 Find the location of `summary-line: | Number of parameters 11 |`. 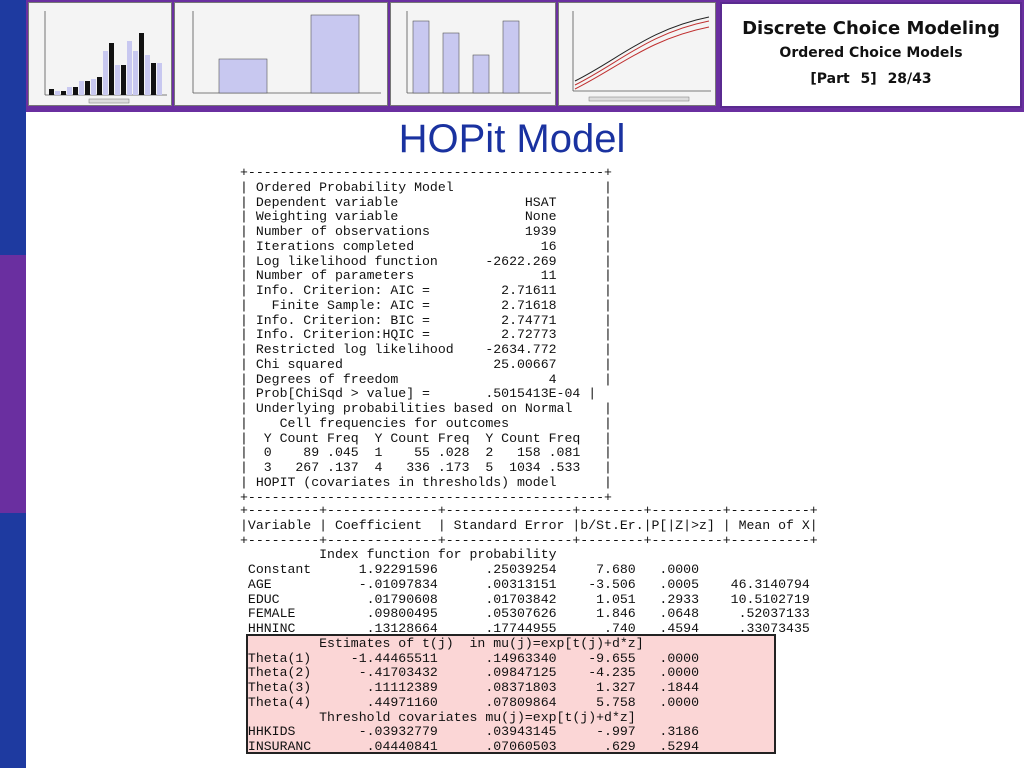

summary-line: | Number of parameters 11 | is located at coordinates (426, 276).